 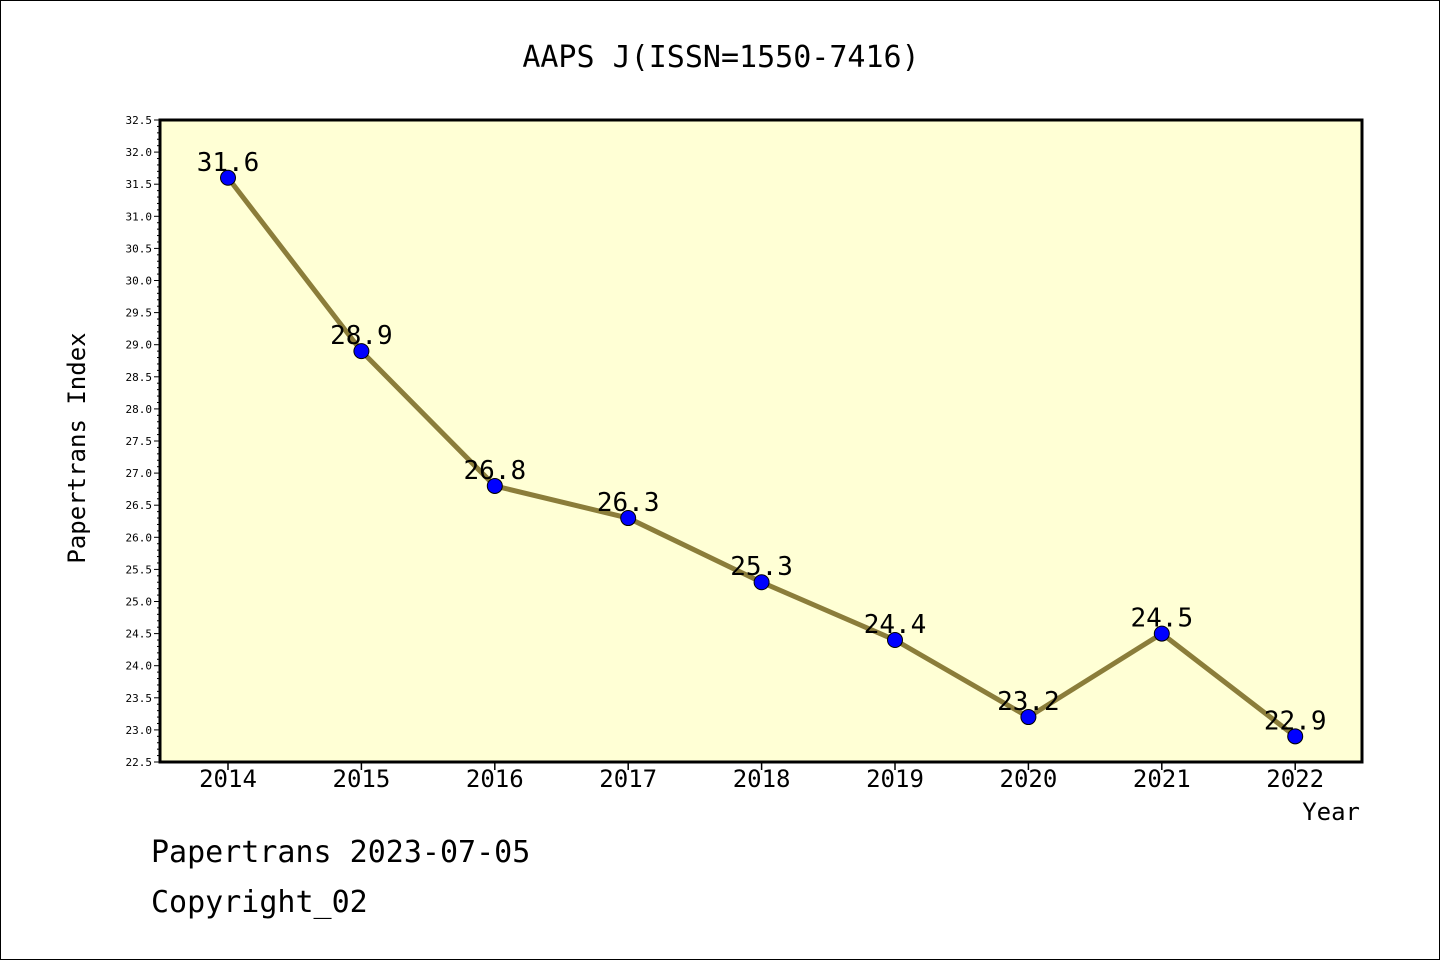 What do you see at coordinates (362, 779) in the screenshot?
I see `x-tick-label: 2015` at bounding box center [362, 779].